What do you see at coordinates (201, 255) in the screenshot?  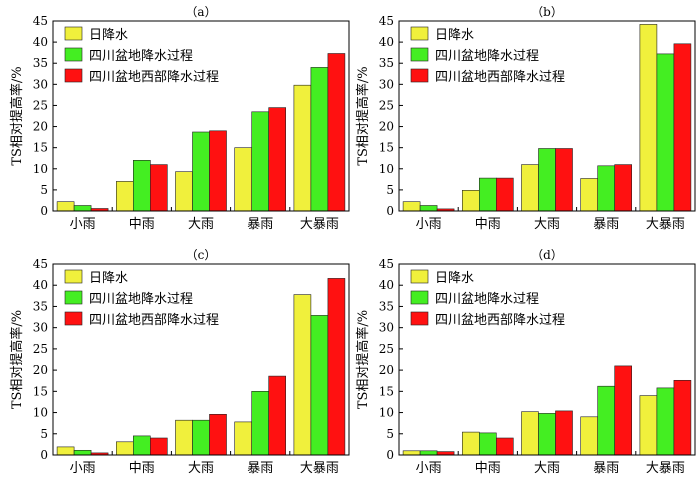 I see `panel-label: （c）` at bounding box center [201, 255].